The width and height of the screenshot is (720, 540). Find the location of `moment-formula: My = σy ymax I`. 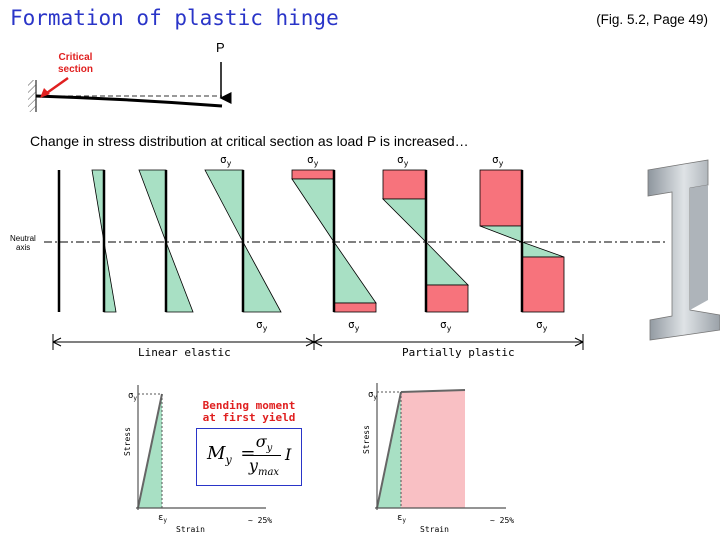

moment-formula: My = σy ymax I is located at coordinates (249, 457).